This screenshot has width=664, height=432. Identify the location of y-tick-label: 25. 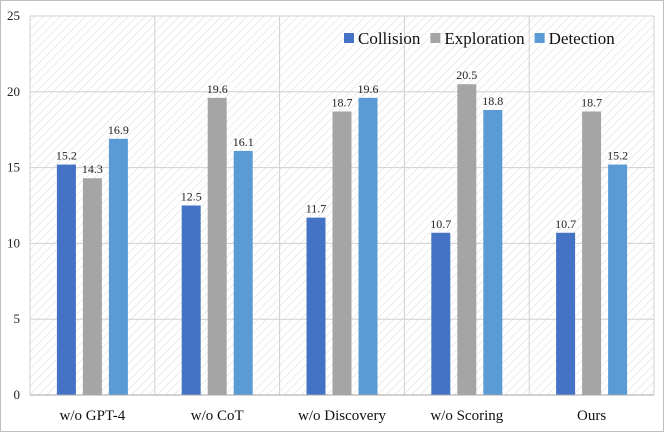
(13, 15).